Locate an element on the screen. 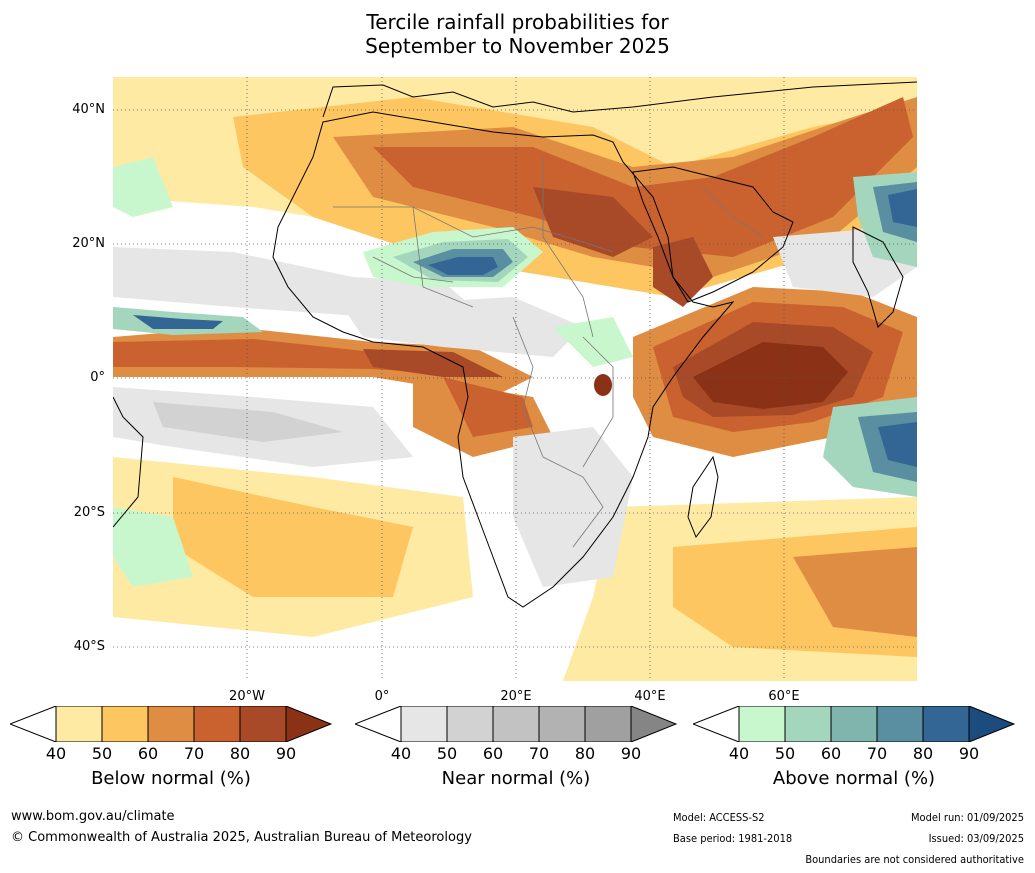 Image resolution: width=1035 pixels, height=873 pixels. above-tick-40: 40 is located at coordinates (739, 753).